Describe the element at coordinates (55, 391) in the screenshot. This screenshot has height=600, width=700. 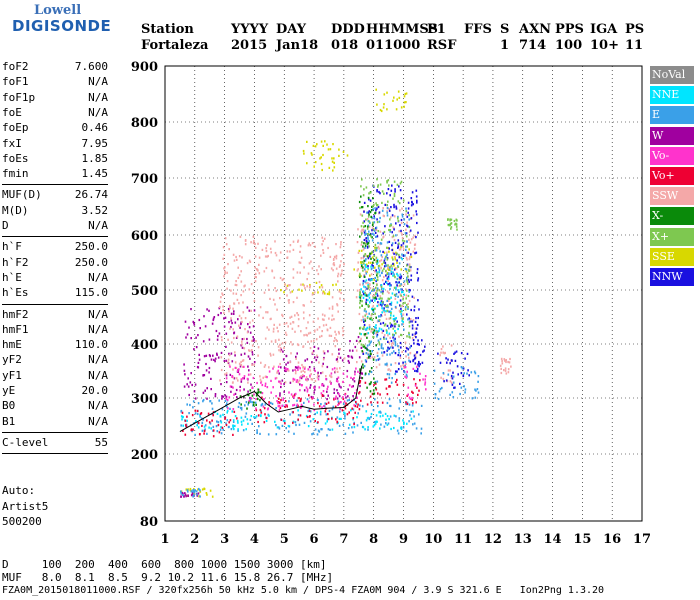
I see `param-row: yE 20.0` at that location.